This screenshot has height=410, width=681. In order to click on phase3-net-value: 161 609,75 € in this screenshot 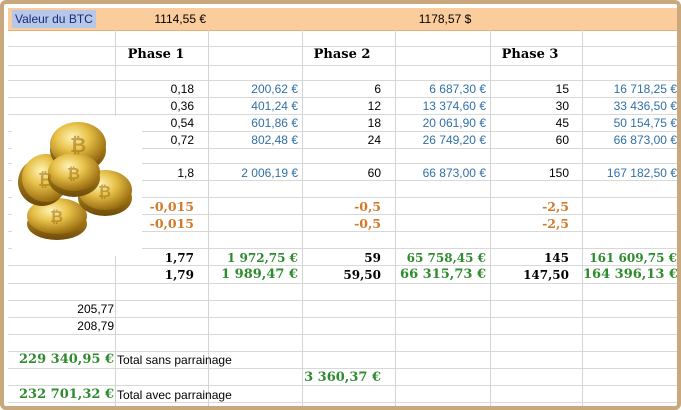, I will do `click(633, 258)`.